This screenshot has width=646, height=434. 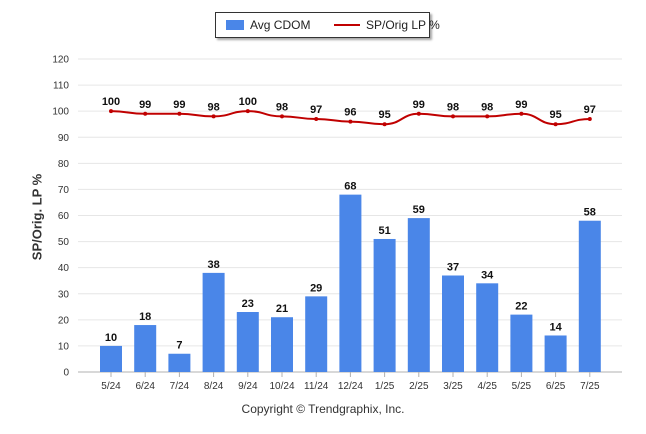 What do you see at coordinates (521, 307) in the screenshot?
I see `bar-value-label: 22` at bounding box center [521, 307].